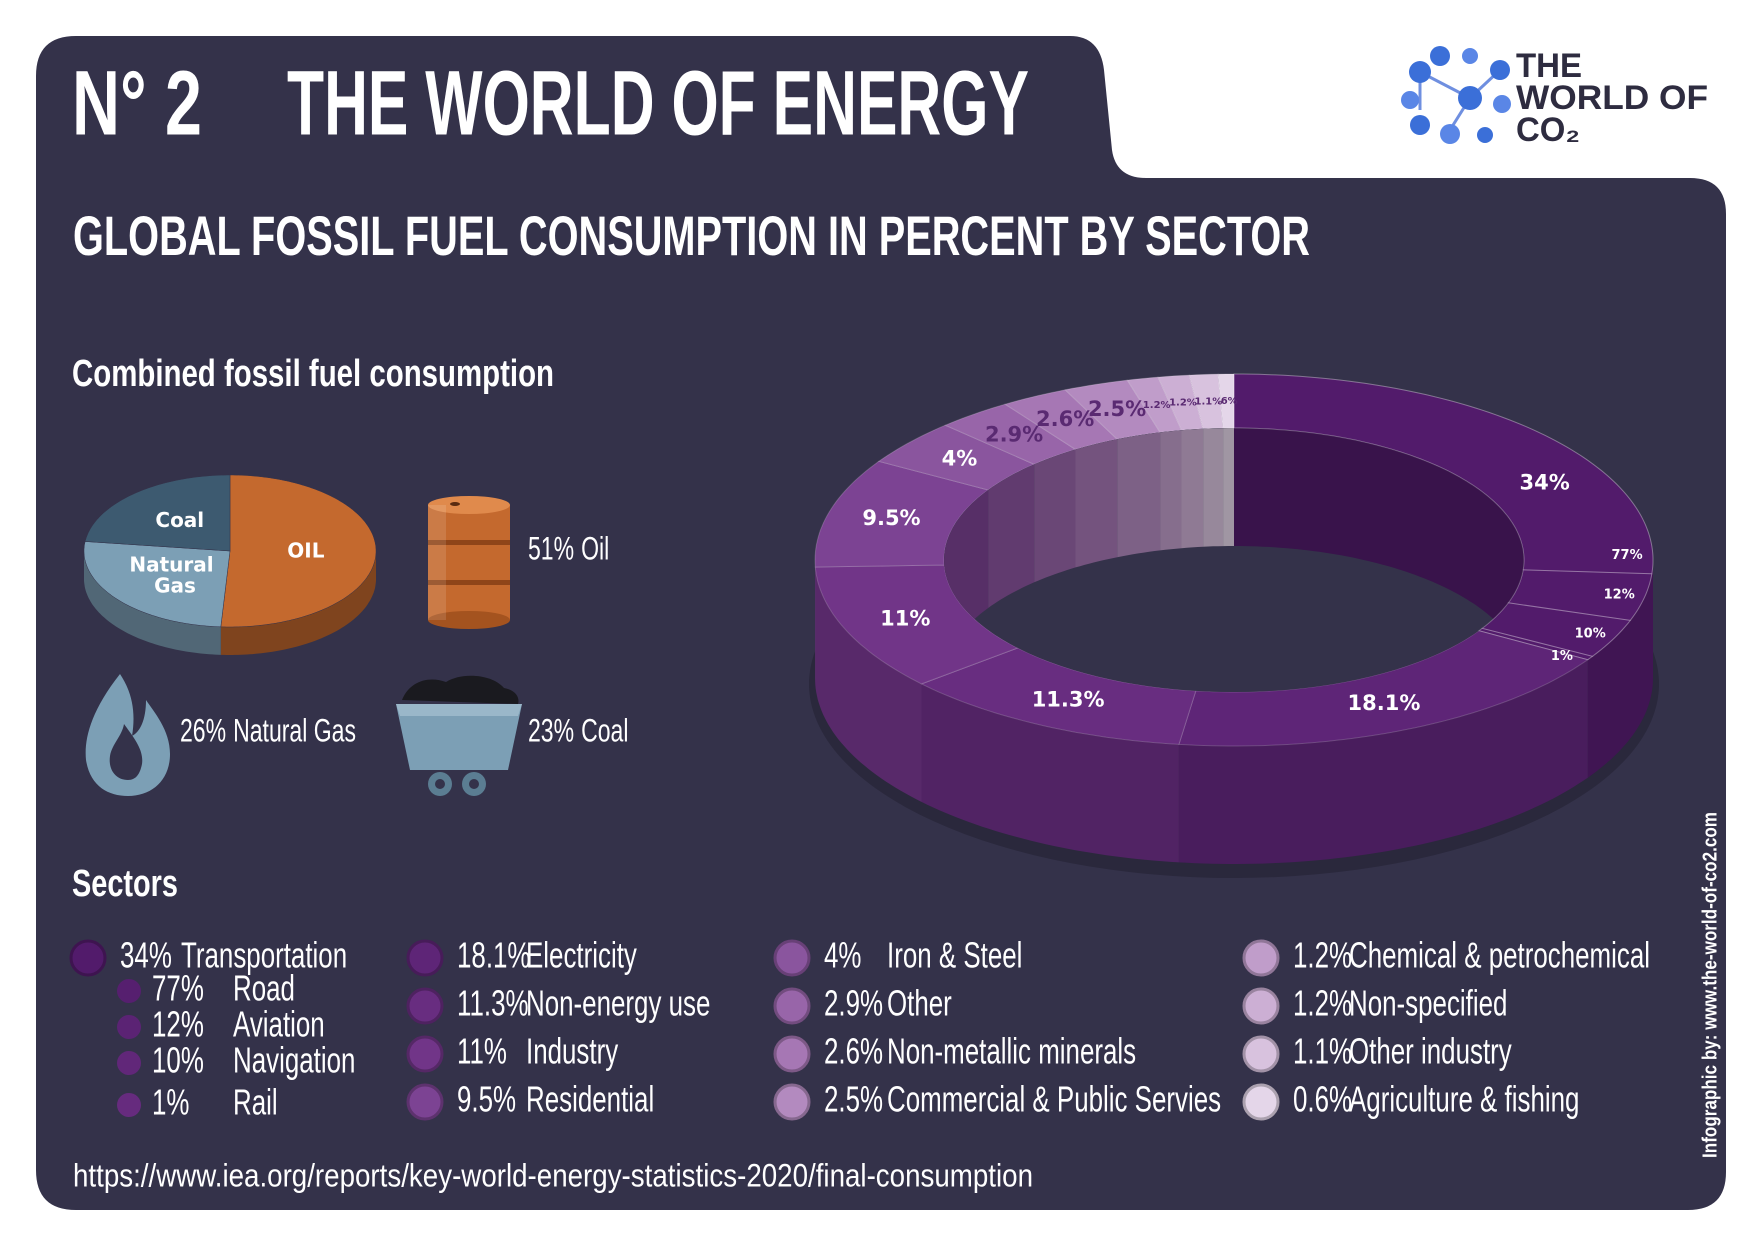 The image size is (1754, 1240). Describe the element at coordinates (1464, 1099) in the screenshot. I see `legend-name: Agriculture & fishing` at that location.